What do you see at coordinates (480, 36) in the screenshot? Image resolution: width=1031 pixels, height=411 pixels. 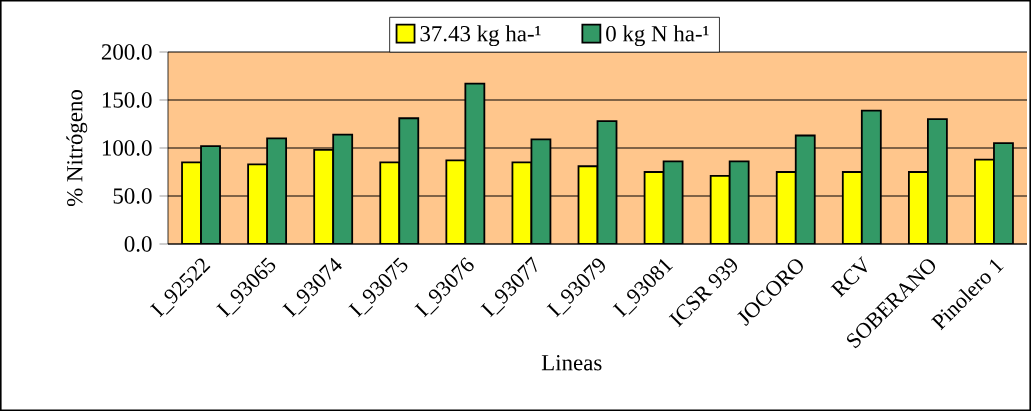 I see `legend-label: 37.43 kg ha-¹` at bounding box center [480, 36].